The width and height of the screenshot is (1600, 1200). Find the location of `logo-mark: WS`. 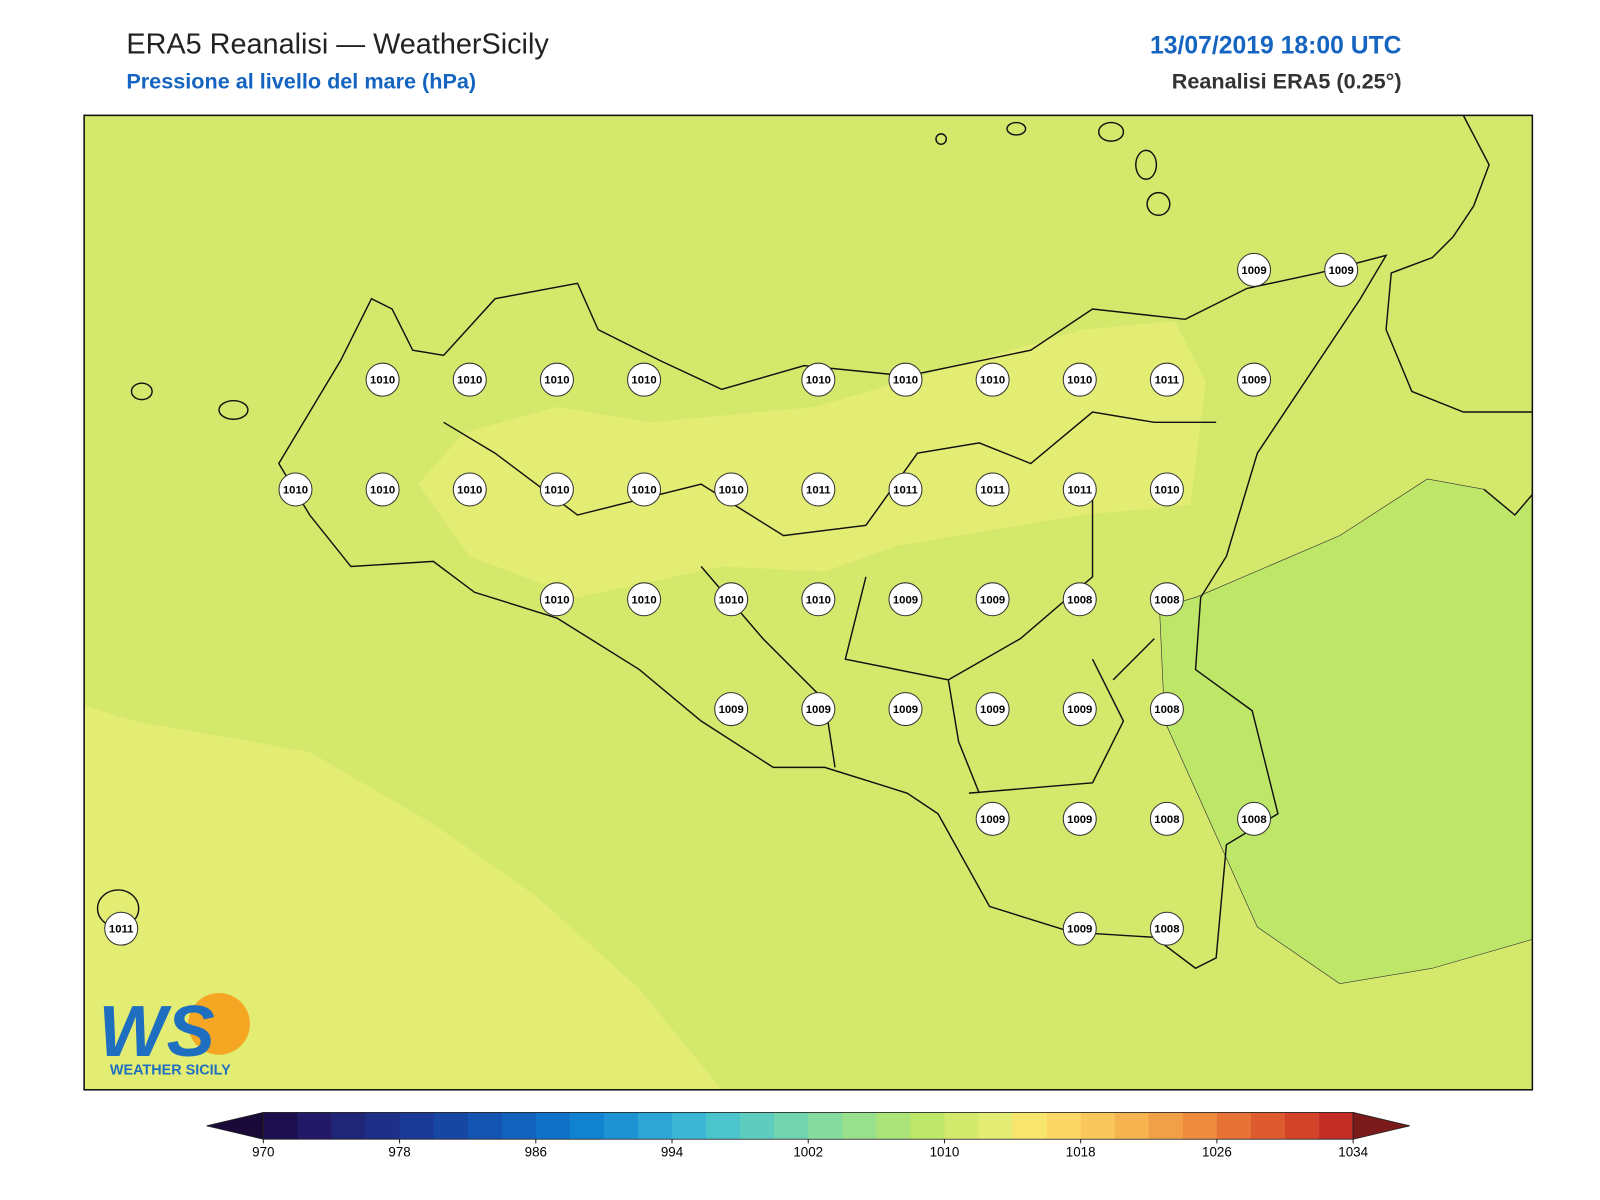

logo-mark: WS is located at coordinates (157, 1032).